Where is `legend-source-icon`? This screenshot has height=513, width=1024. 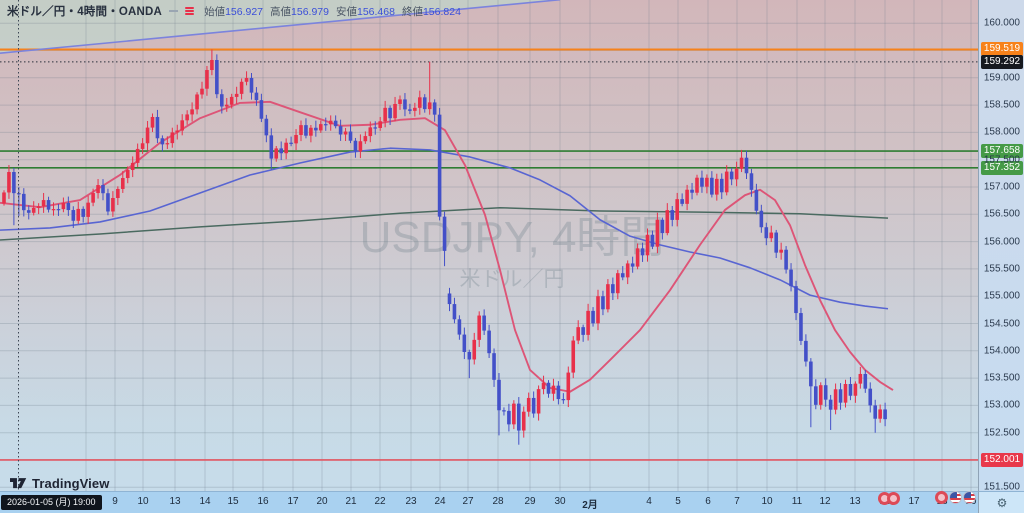
legend-source-icon is located at coordinates (190, 11).